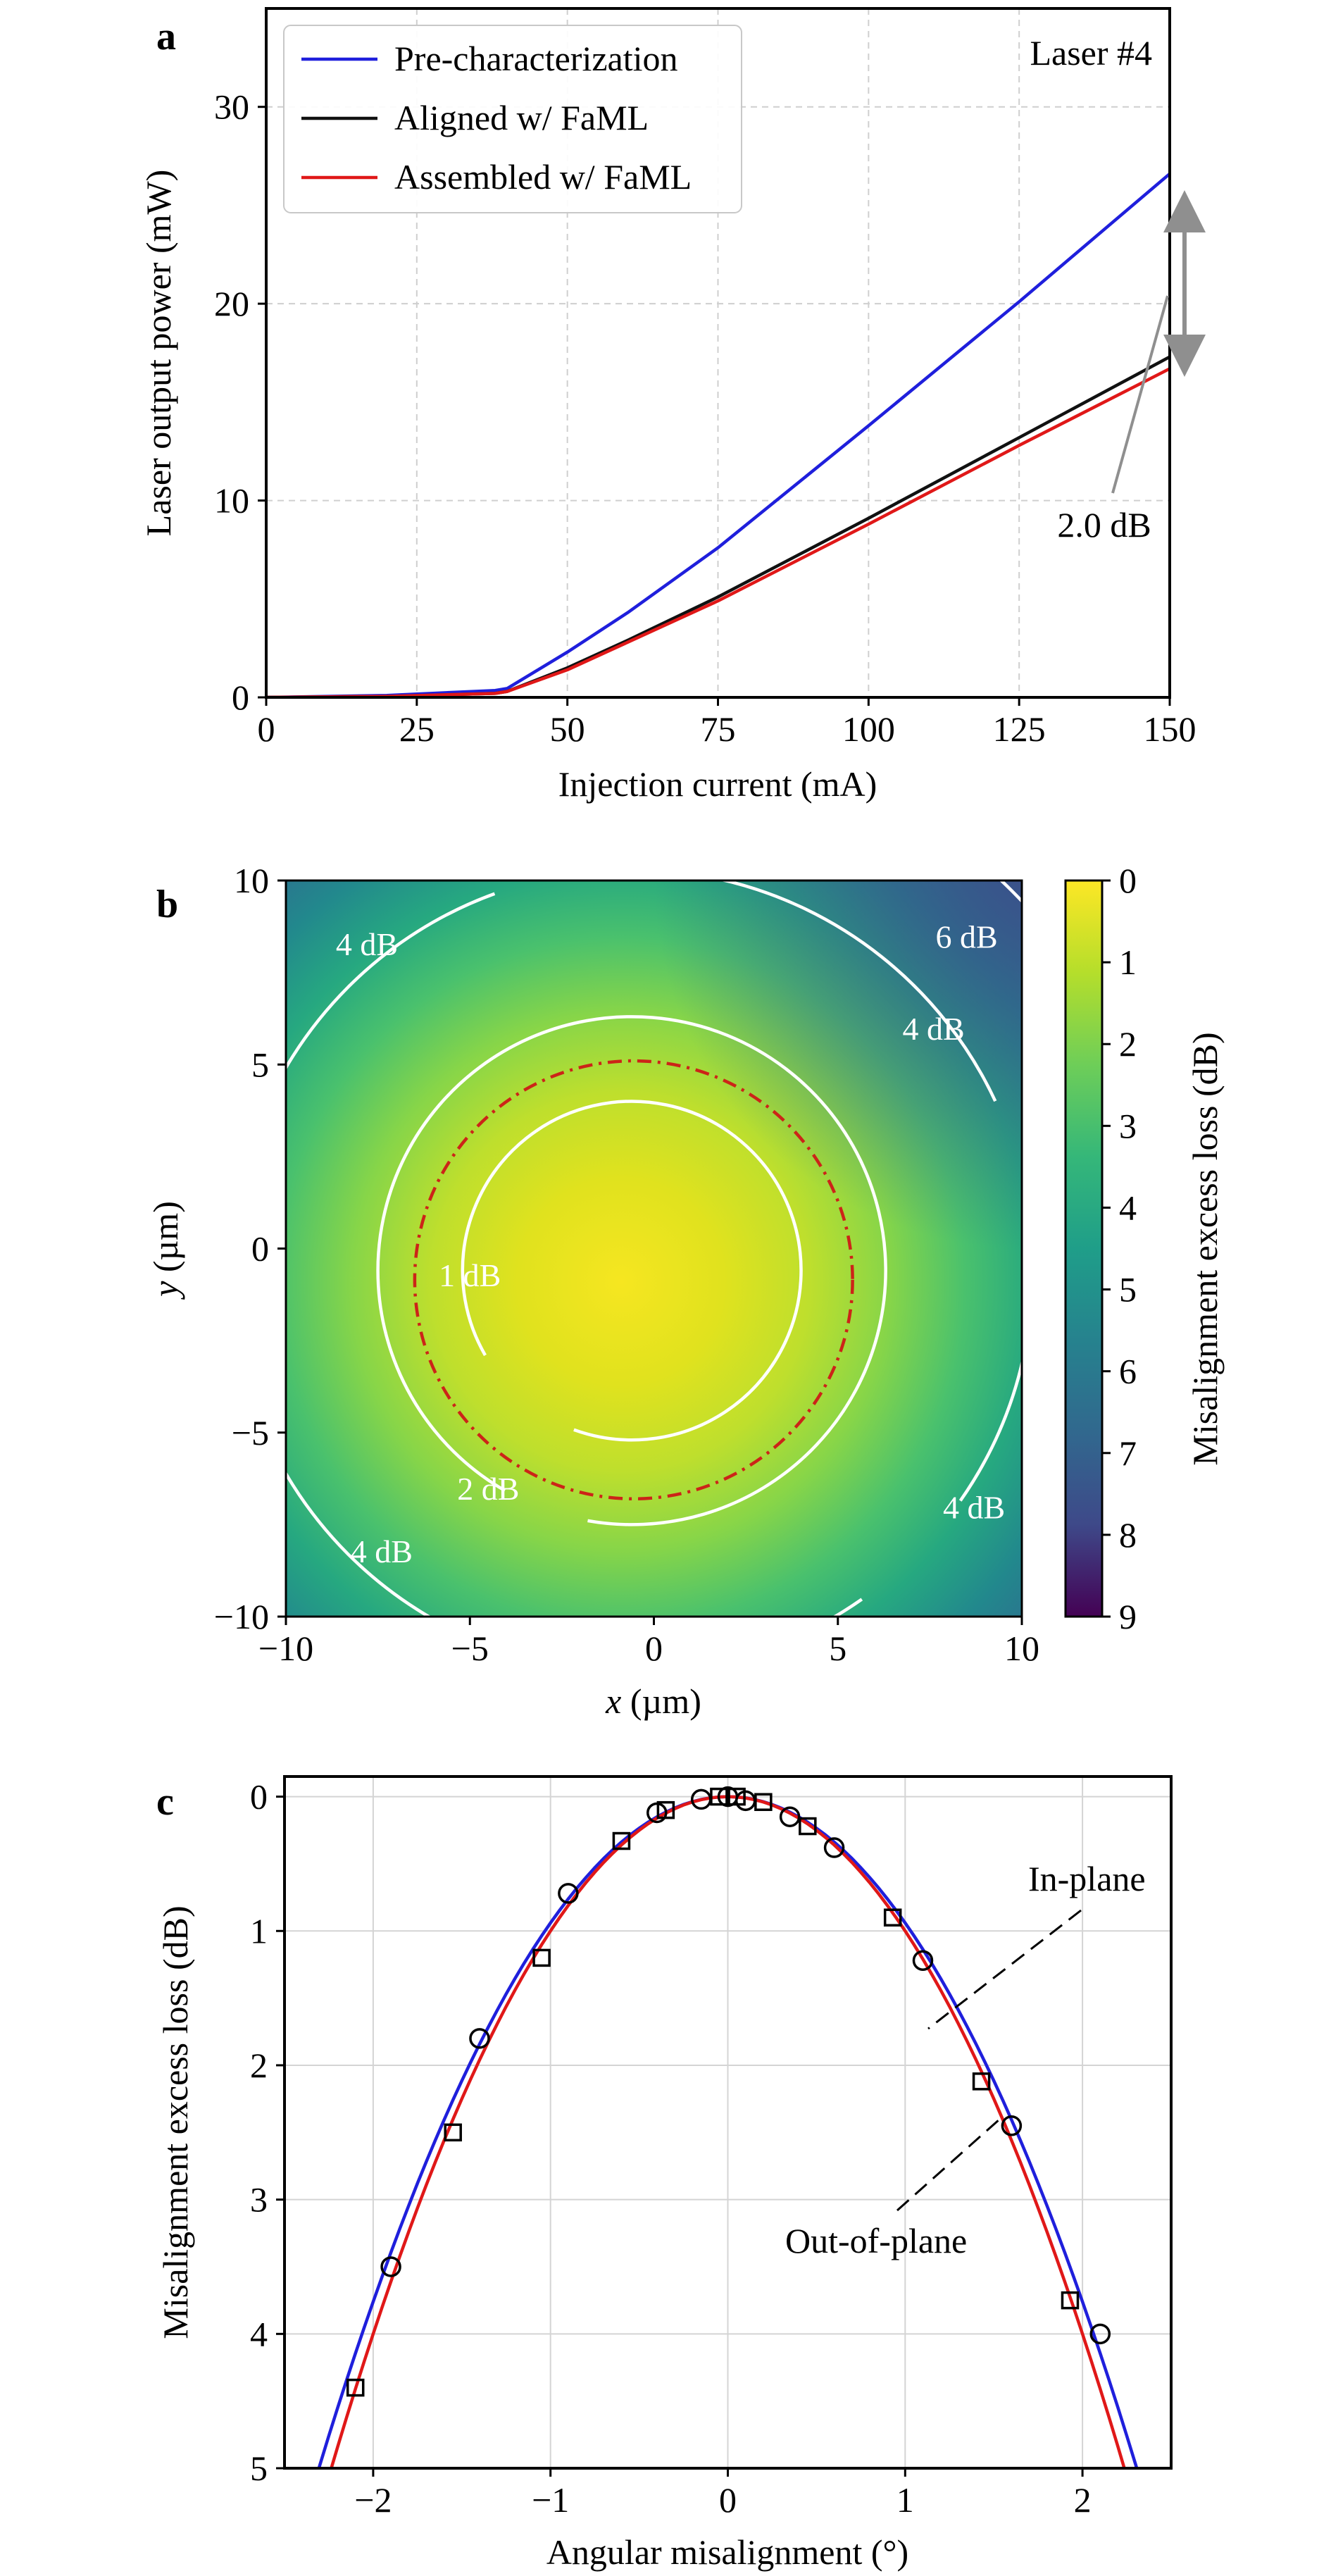 The height and width of the screenshot is (2576, 1331). Describe the element at coordinates (242, 1617) in the screenshot. I see `b-ytick-label: −10` at that location.